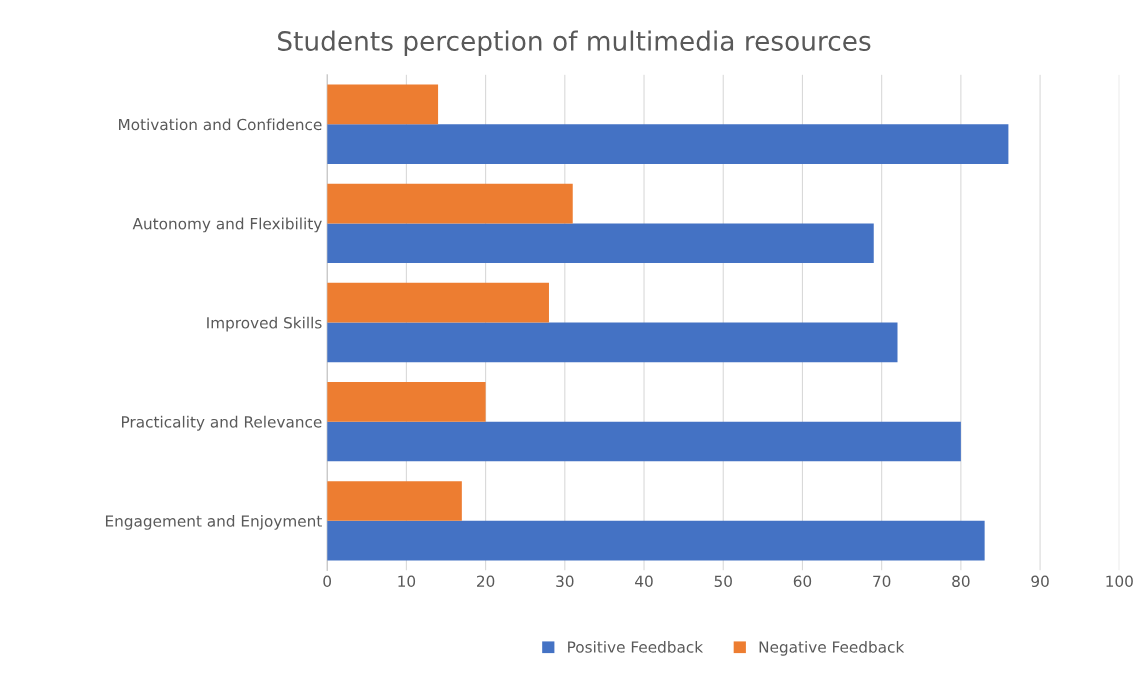  Describe the element at coordinates (832, 648) in the screenshot. I see `legend-label: Negative Feedback` at that location.